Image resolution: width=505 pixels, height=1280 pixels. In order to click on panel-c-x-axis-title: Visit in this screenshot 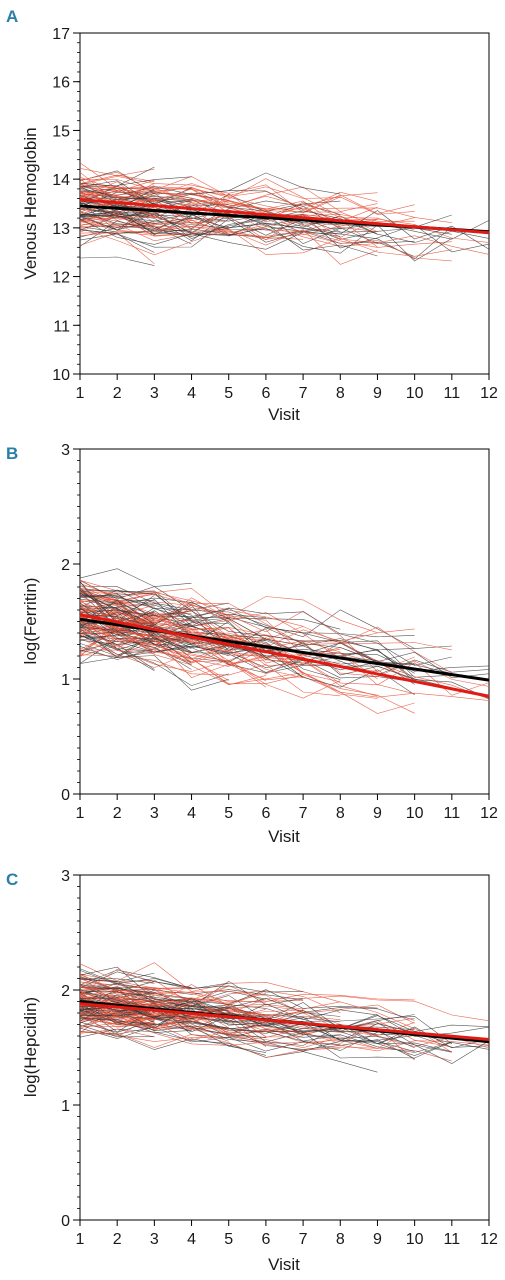, I will do `click(284, 1264)`.